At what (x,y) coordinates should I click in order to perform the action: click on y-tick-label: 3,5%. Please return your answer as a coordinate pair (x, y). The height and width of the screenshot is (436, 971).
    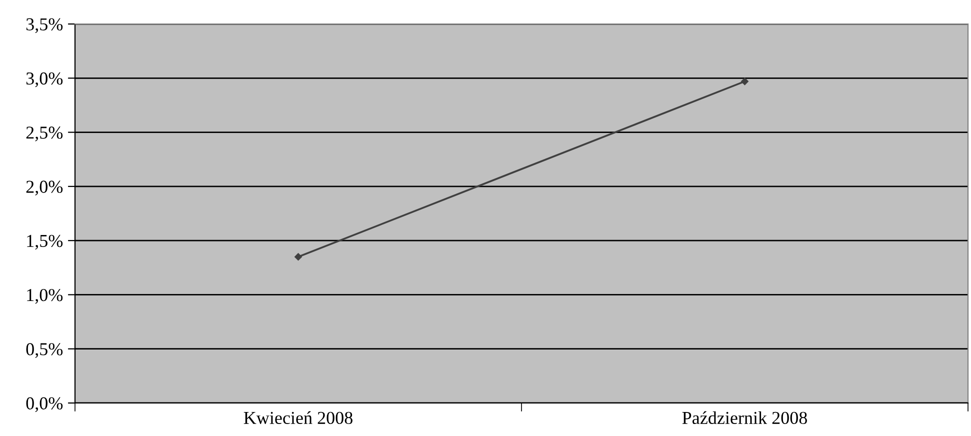
    Looking at the image, I should click on (44, 26).